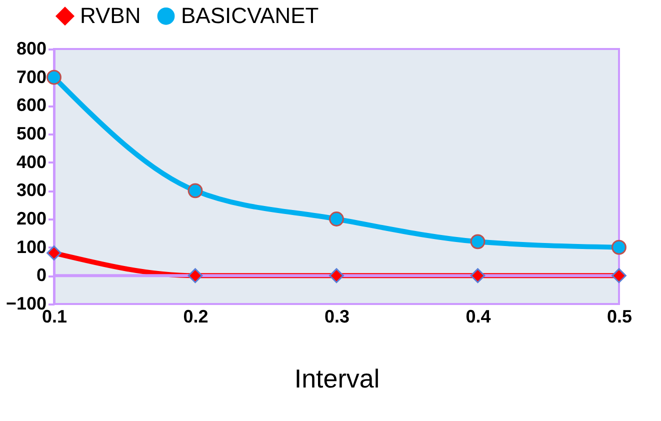 This screenshot has width=661, height=421. What do you see at coordinates (41, 275) in the screenshot?
I see `y-tick-label: 0` at bounding box center [41, 275].